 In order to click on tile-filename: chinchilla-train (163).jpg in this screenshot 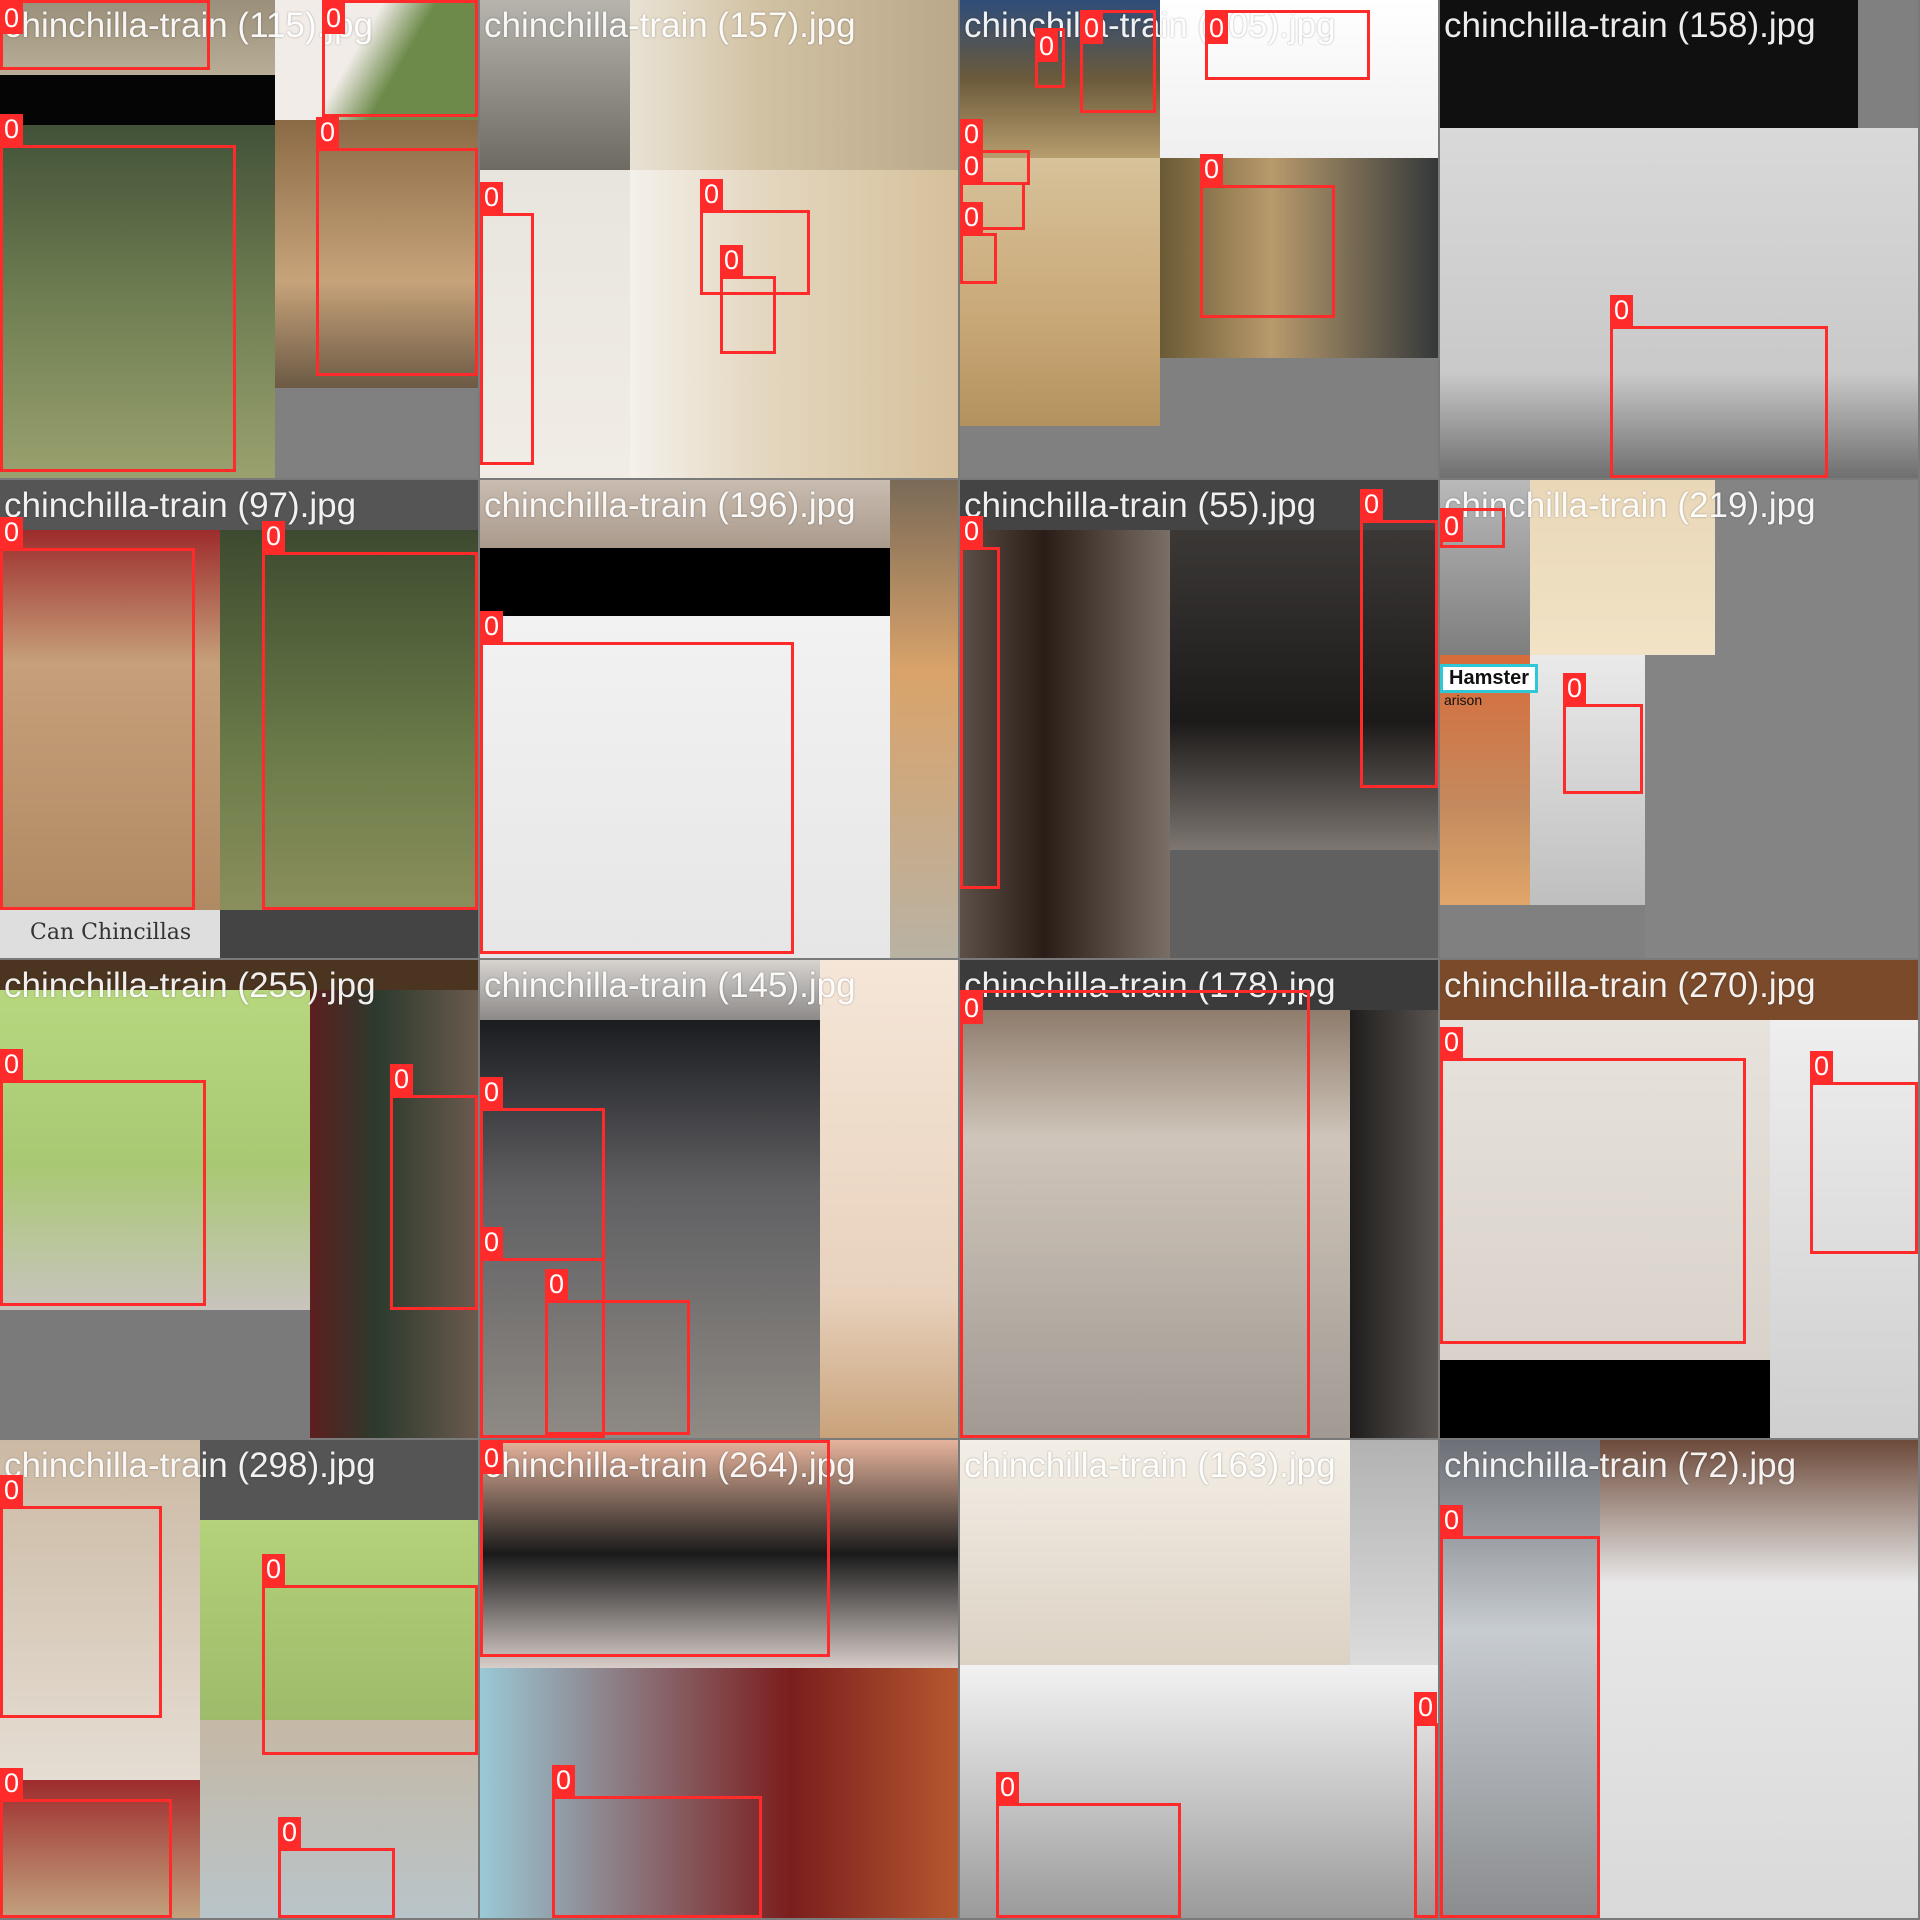, I will do `click(1150, 1465)`.